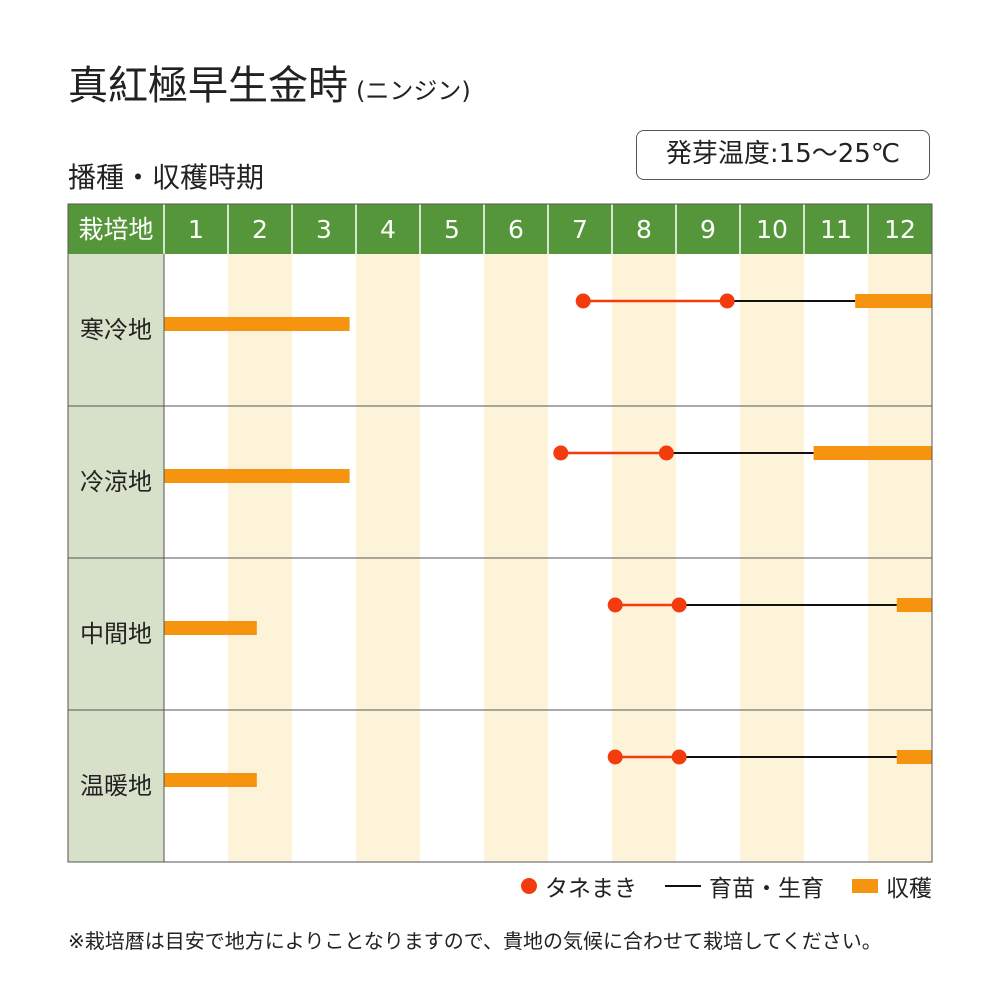 This screenshot has width=1000, height=1000. What do you see at coordinates (466, 886) in the screenshot?
I see `legend: タネまき 育苗・生育 収穫` at bounding box center [466, 886].